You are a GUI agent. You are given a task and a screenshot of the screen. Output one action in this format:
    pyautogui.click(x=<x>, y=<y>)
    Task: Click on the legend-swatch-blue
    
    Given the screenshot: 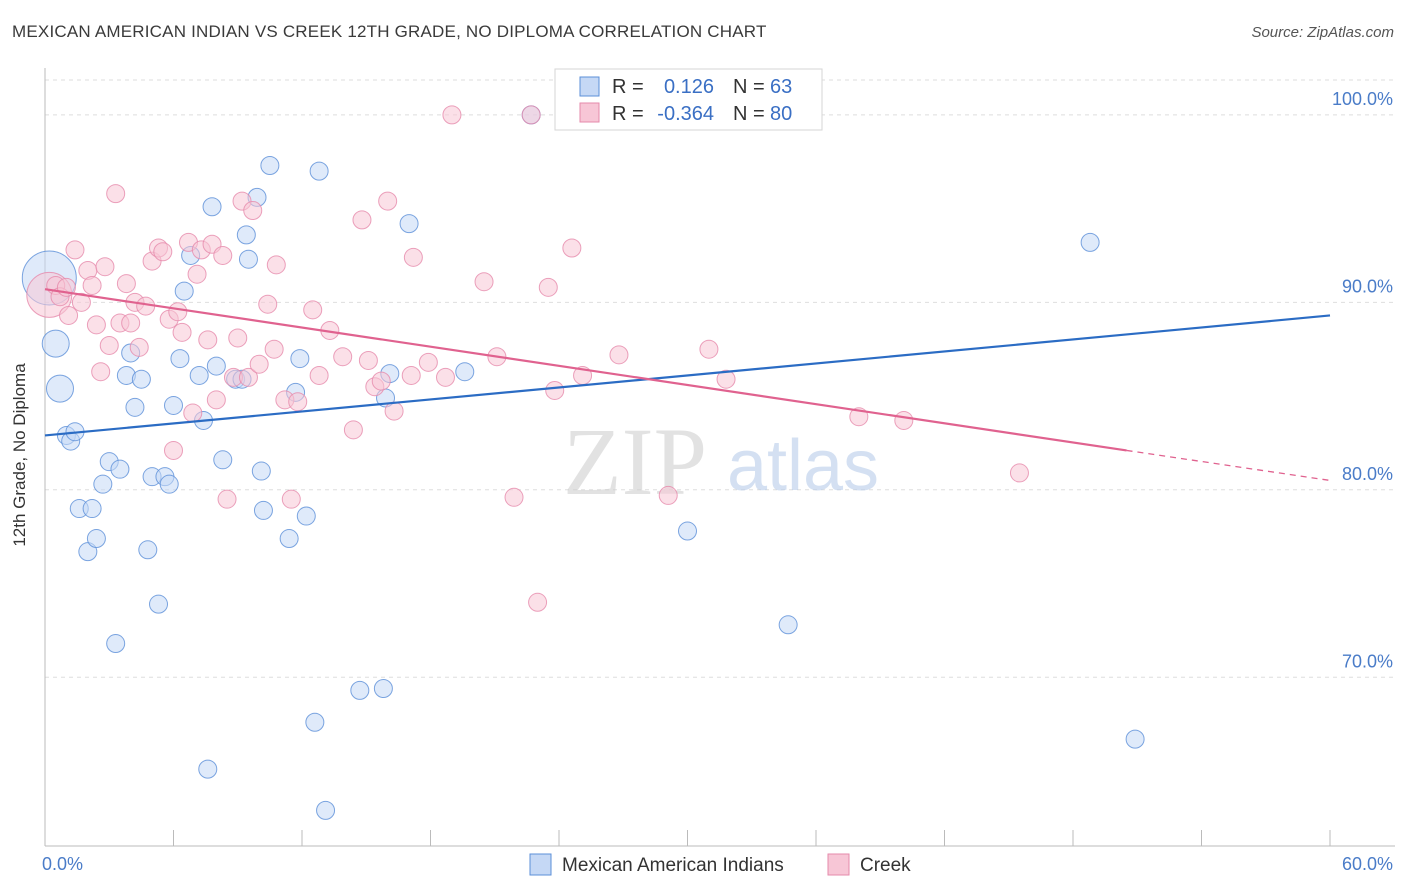 What is the action you would take?
    pyautogui.click(x=540, y=864)
    